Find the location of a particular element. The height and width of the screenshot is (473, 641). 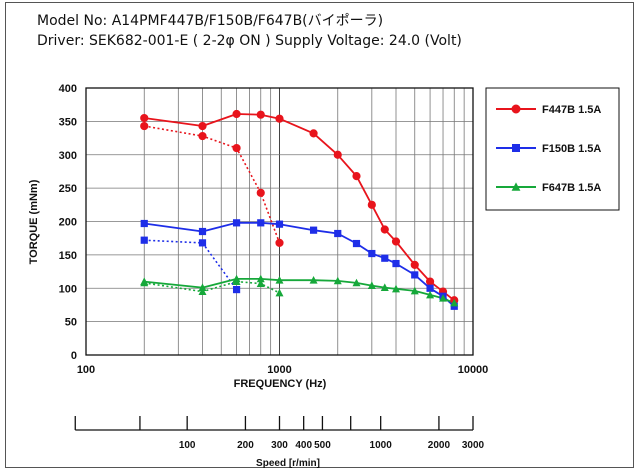

y-tick-label: 200 is located at coordinates (68, 223).